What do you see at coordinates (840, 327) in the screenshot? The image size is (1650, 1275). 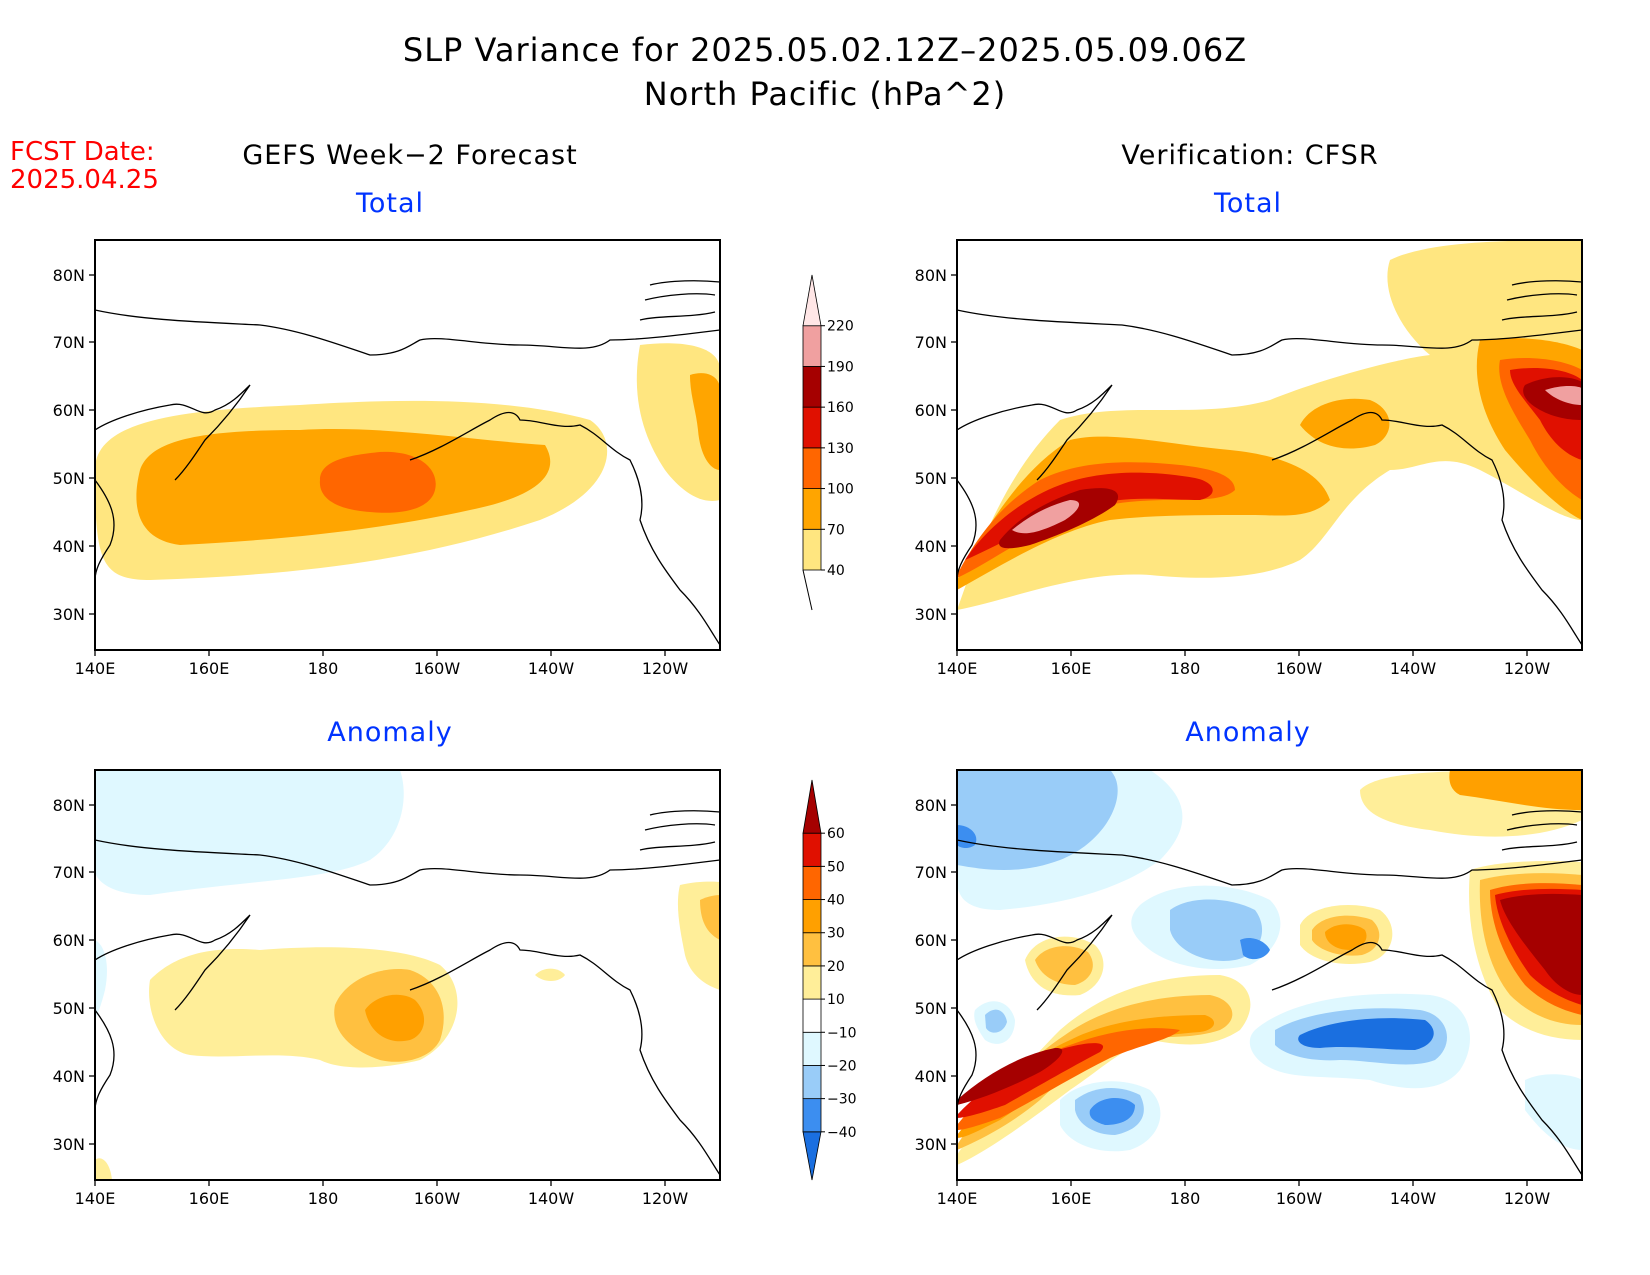 I see `colorbar-total-label: 220` at bounding box center [840, 327].